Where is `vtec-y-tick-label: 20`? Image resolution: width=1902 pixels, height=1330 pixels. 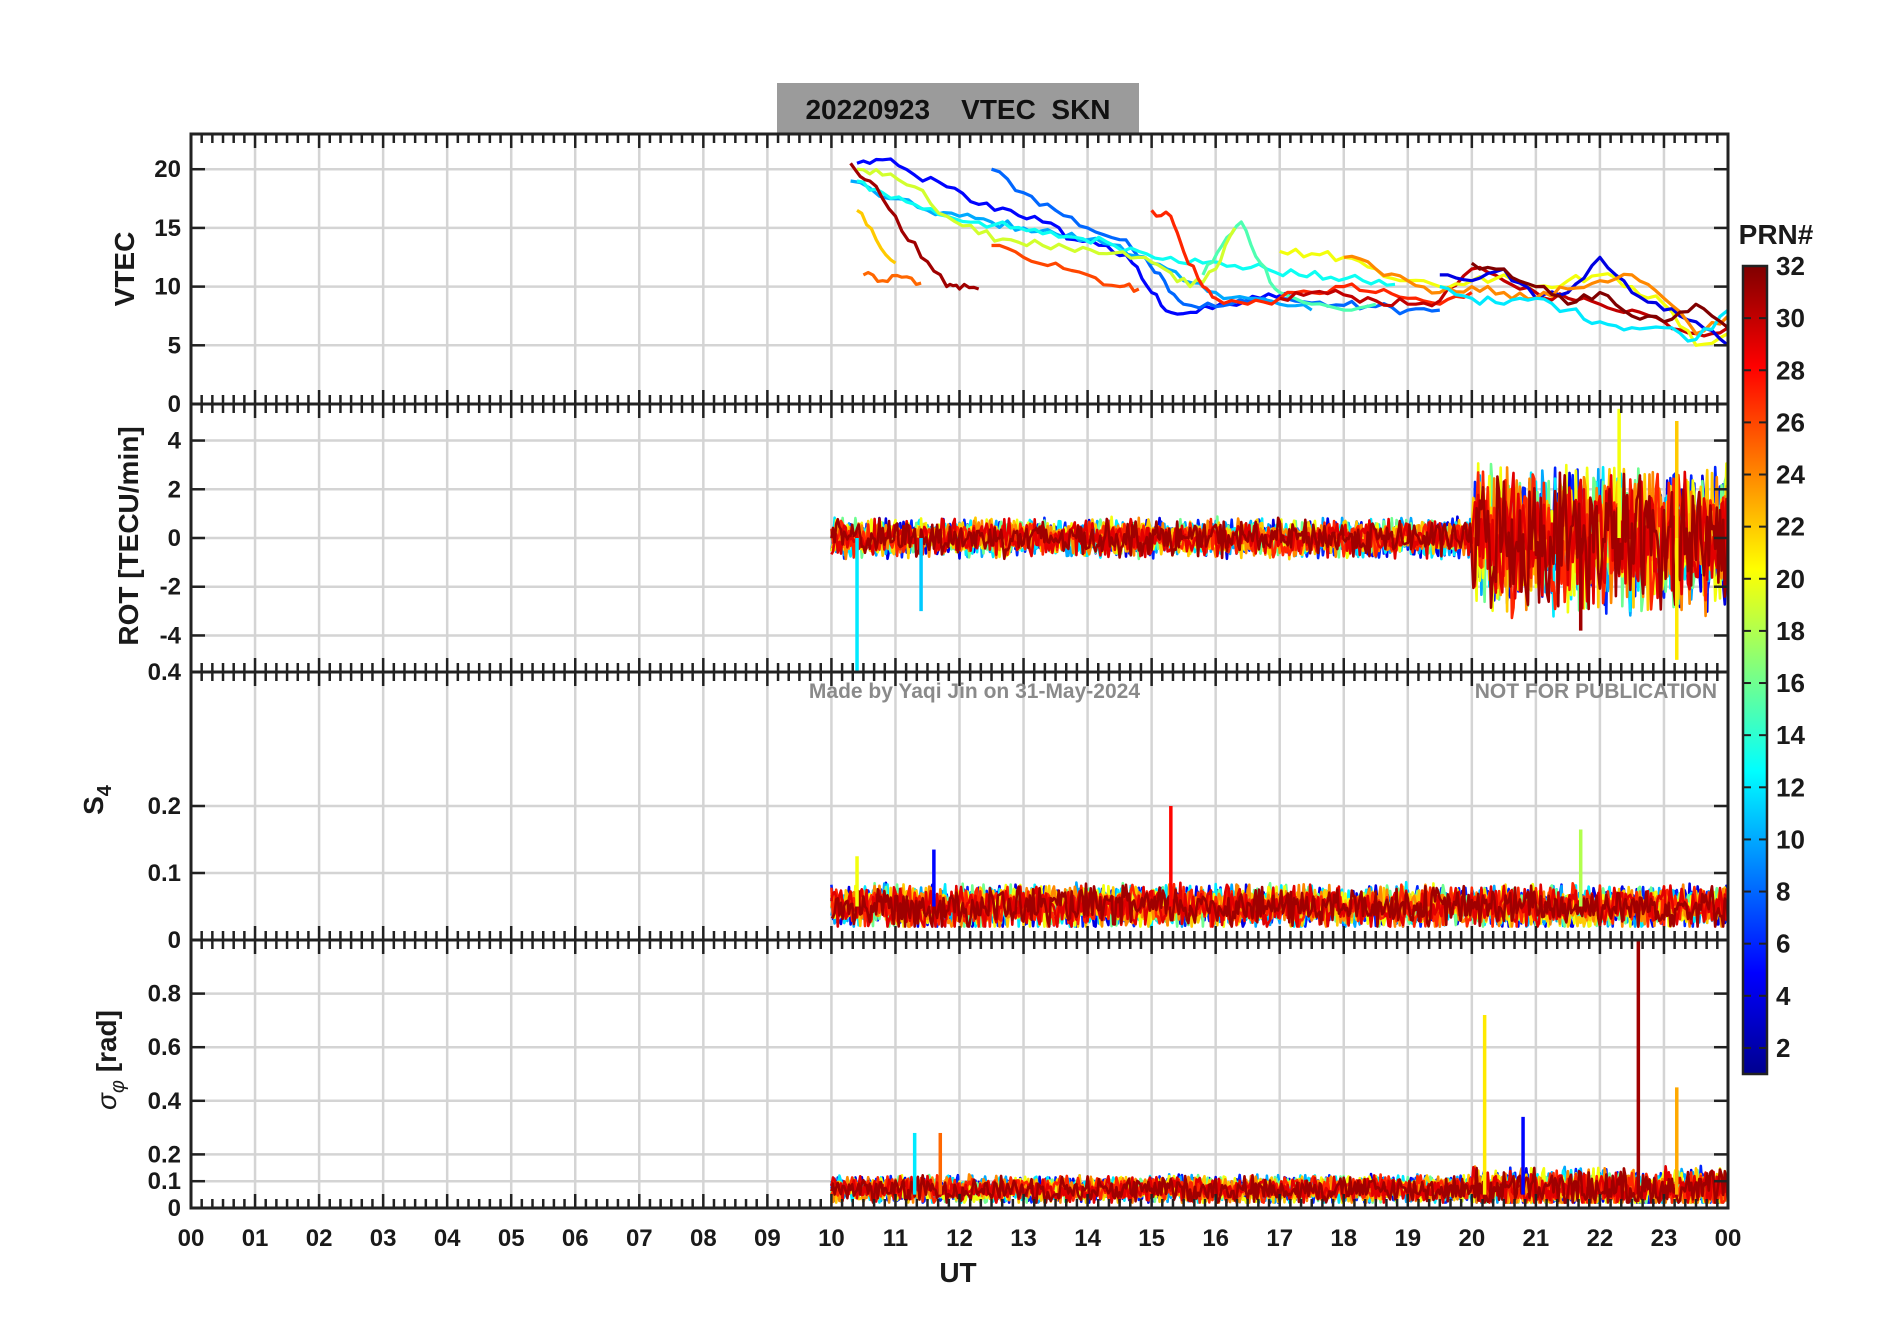
vtec-y-tick-label: 20 is located at coordinates (167, 169).